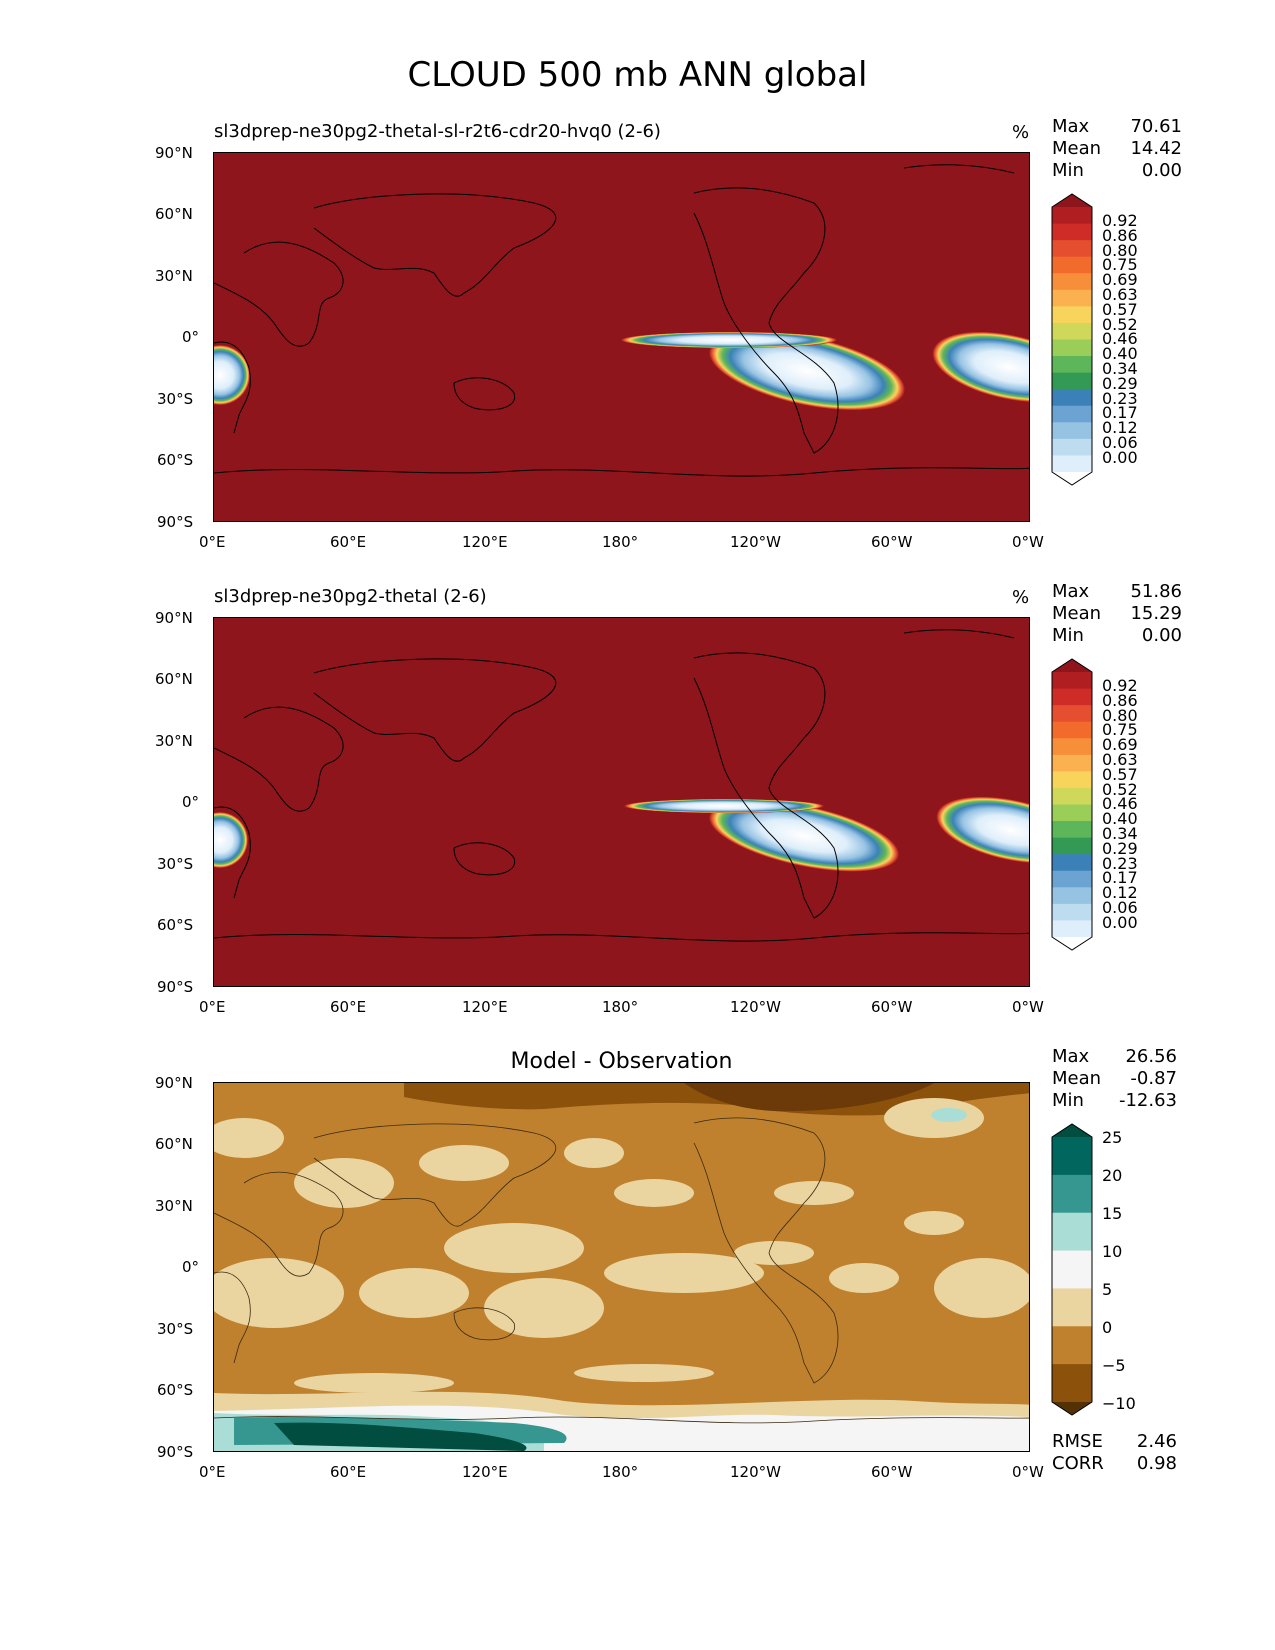 This screenshot has width=1275, height=1650. I want to click on metrics-block: RMSE 2.46 CORR 0.98, so click(1114, 1453).